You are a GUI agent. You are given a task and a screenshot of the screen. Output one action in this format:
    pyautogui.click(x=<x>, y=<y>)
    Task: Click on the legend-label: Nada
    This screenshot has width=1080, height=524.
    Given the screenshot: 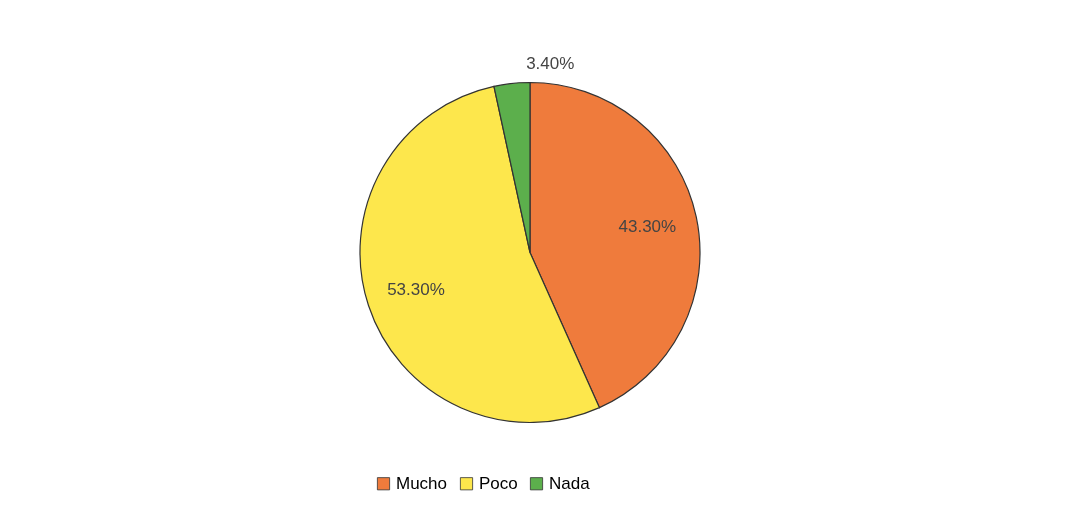 What is the action you would take?
    pyautogui.click(x=570, y=483)
    